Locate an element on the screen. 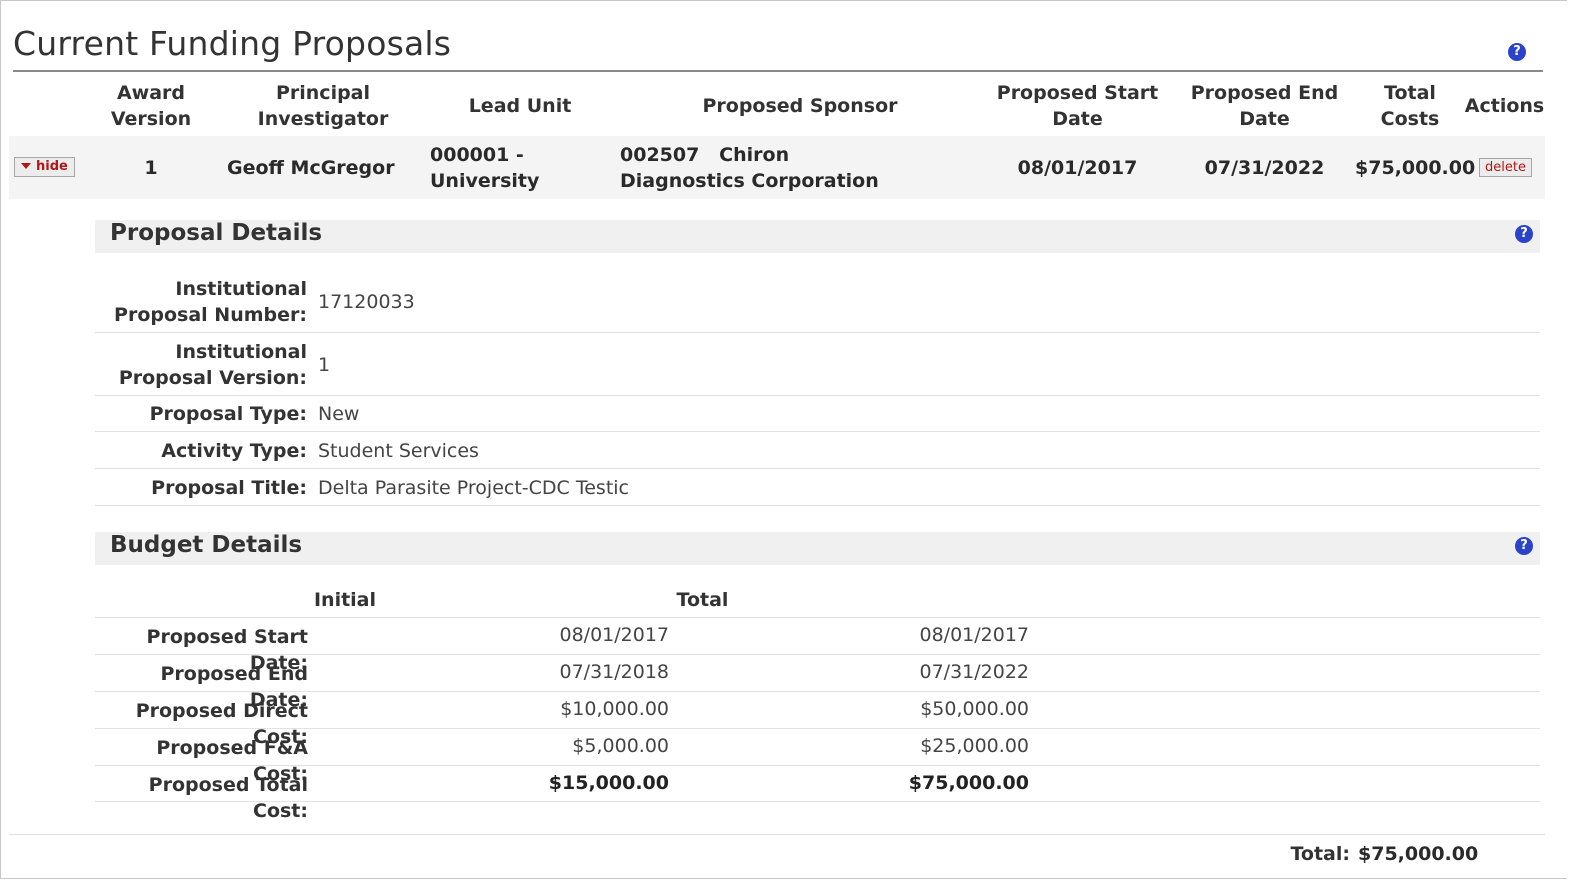 This screenshot has height=887, width=1577. grand-total-value: $75,000.00 is located at coordinates (1418, 854).